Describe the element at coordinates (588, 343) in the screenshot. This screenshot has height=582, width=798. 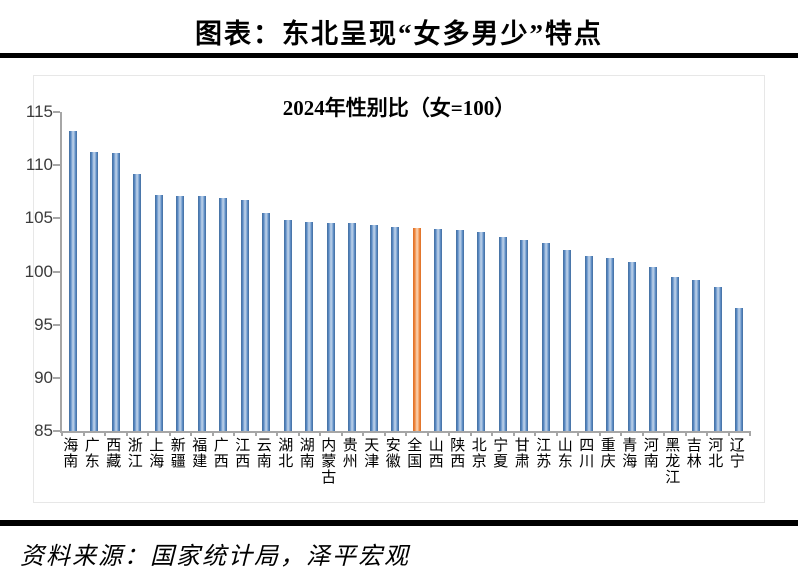
I see `bar-四川` at that location.